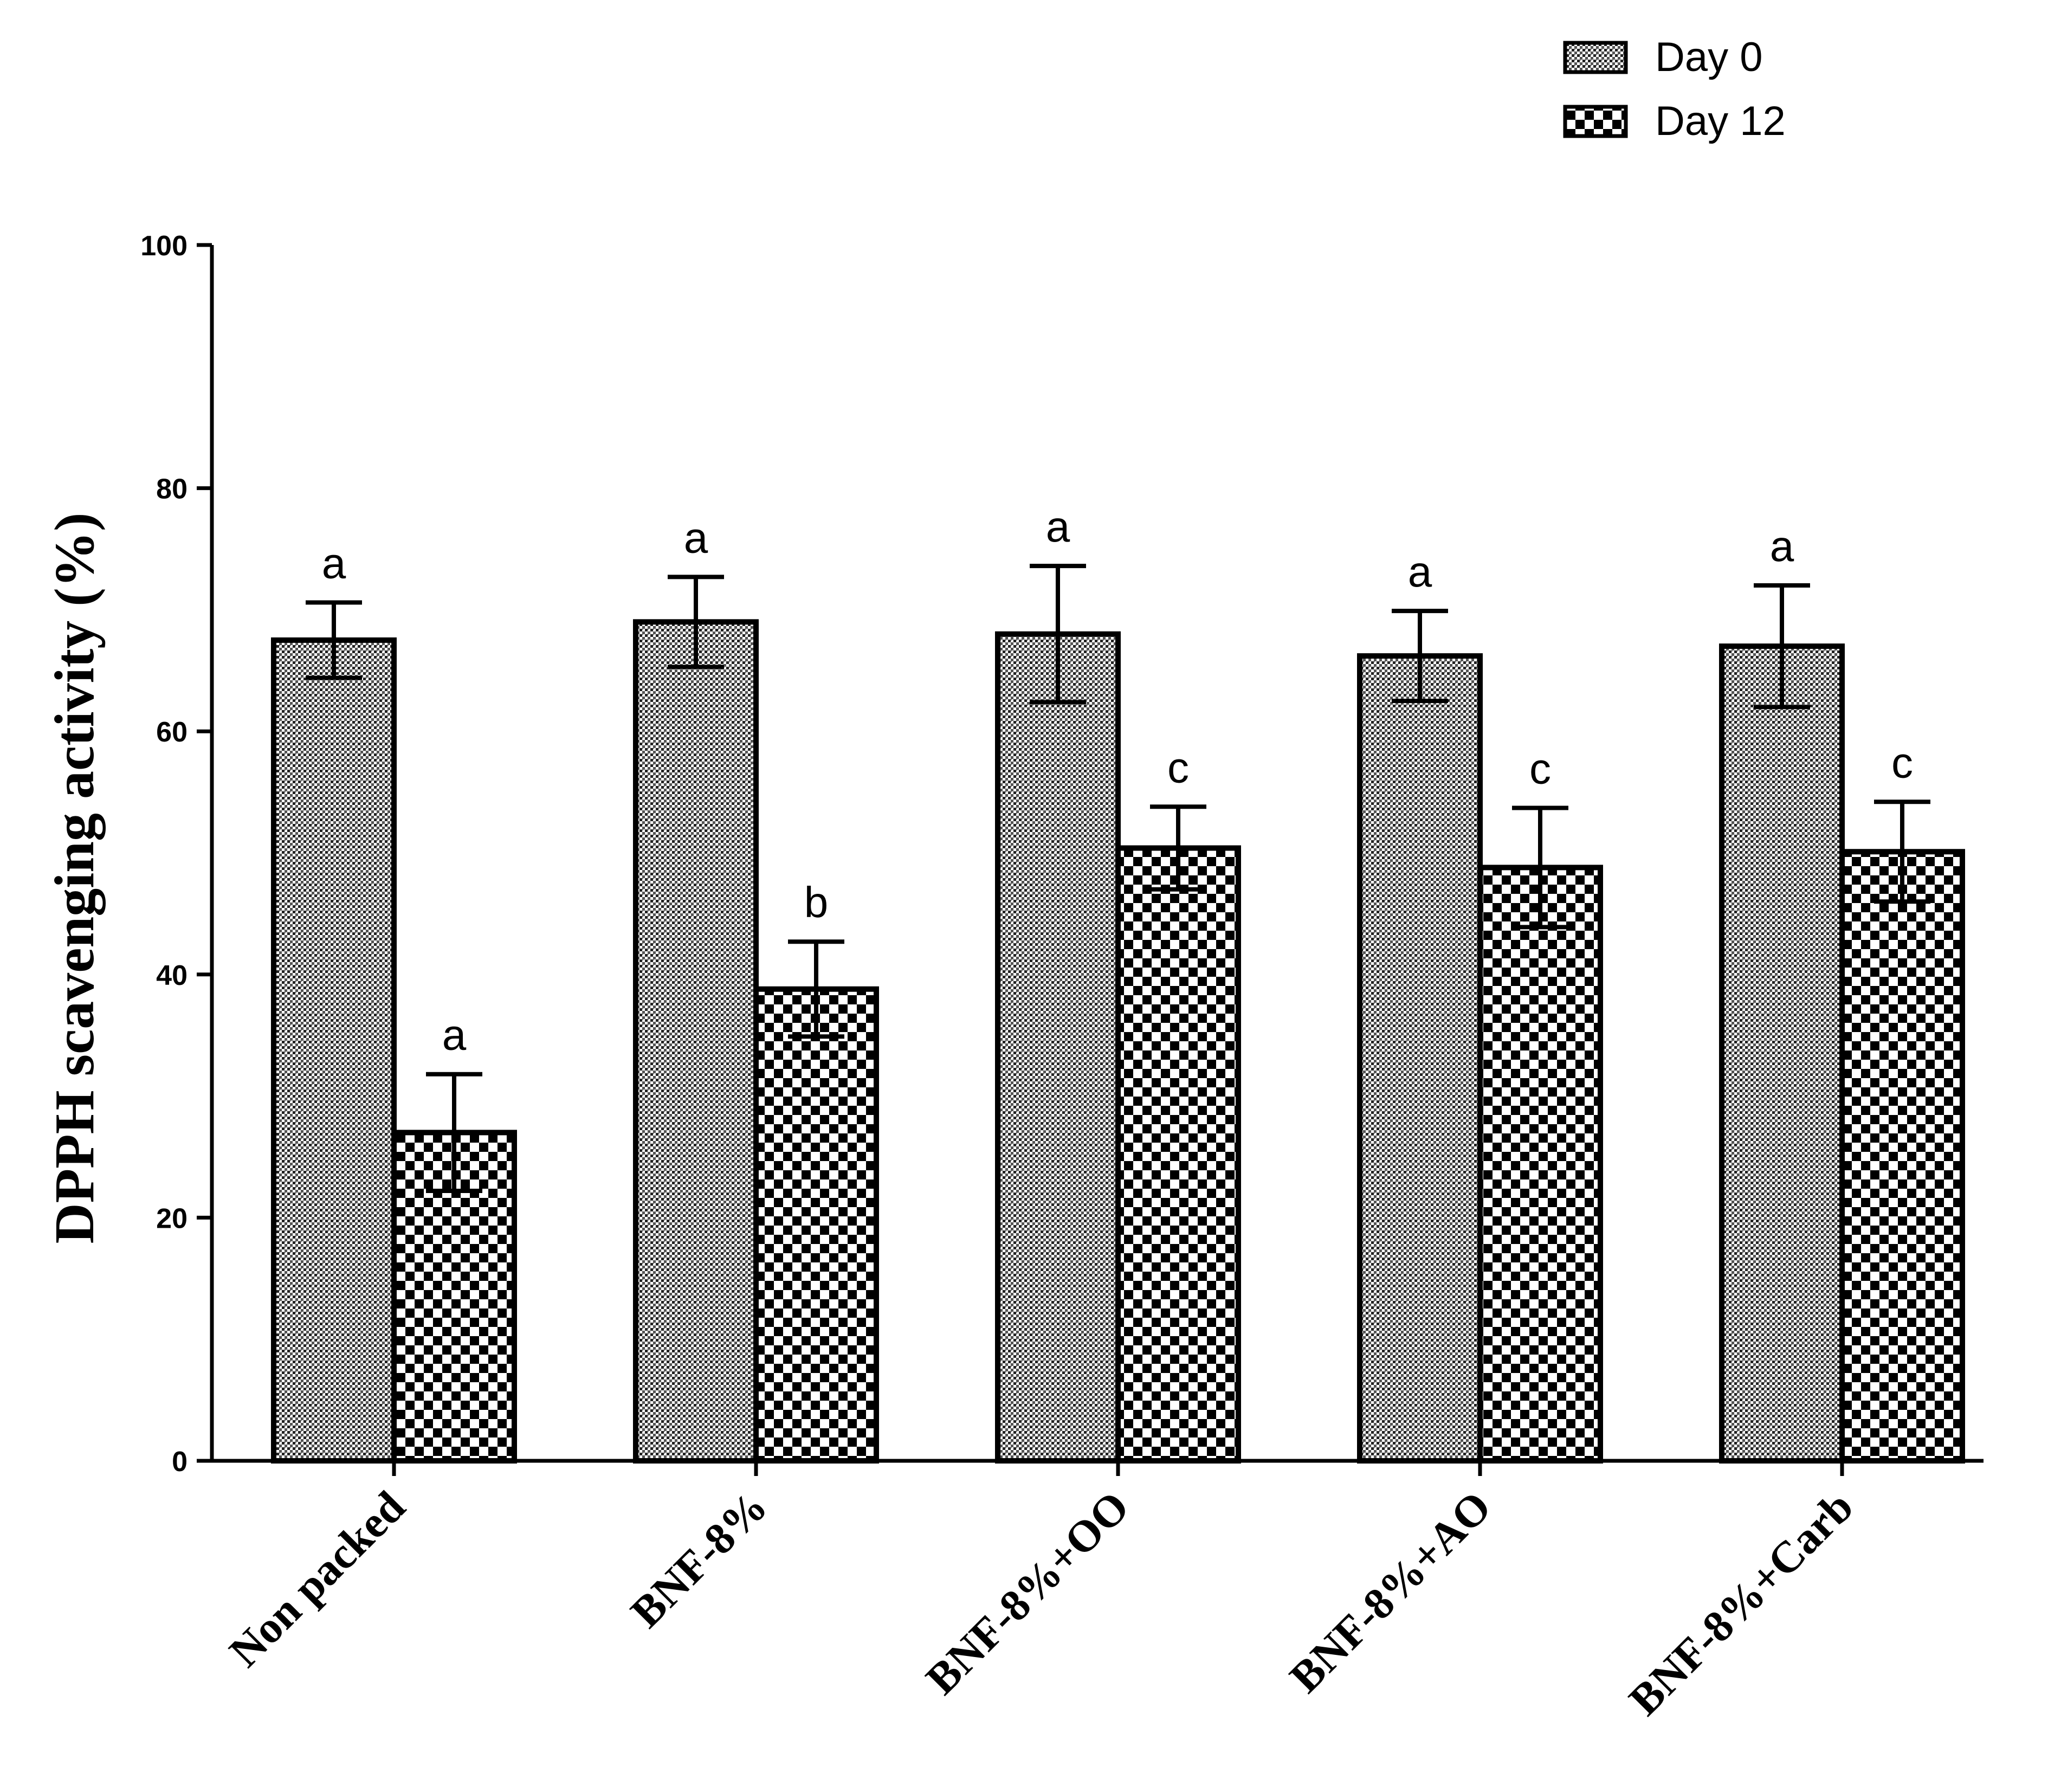  What do you see at coordinates (176, 854) in the screenshot?
I see `y-ticks: 0 20 40 60 80 100` at bounding box center [176, 854].